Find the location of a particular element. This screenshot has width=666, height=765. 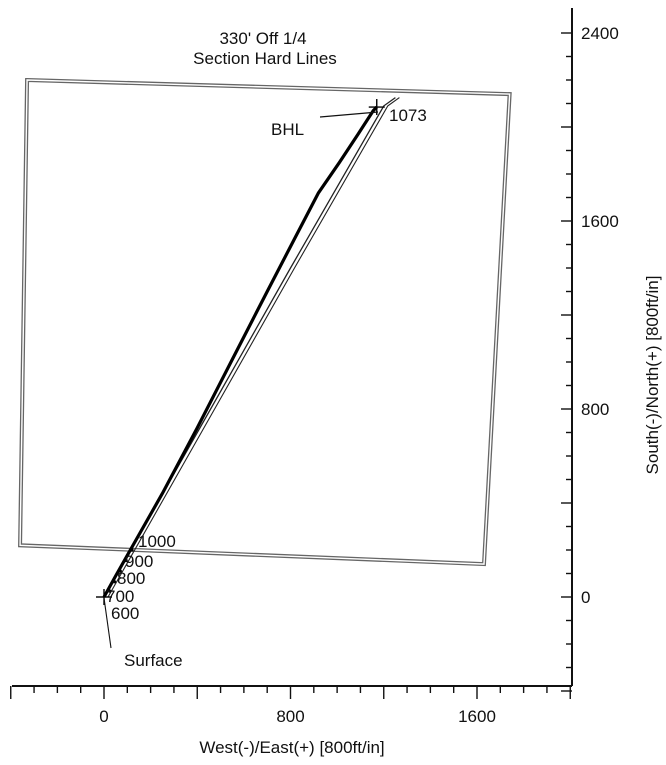

bhl-leader is located at coordinates (349, 114).